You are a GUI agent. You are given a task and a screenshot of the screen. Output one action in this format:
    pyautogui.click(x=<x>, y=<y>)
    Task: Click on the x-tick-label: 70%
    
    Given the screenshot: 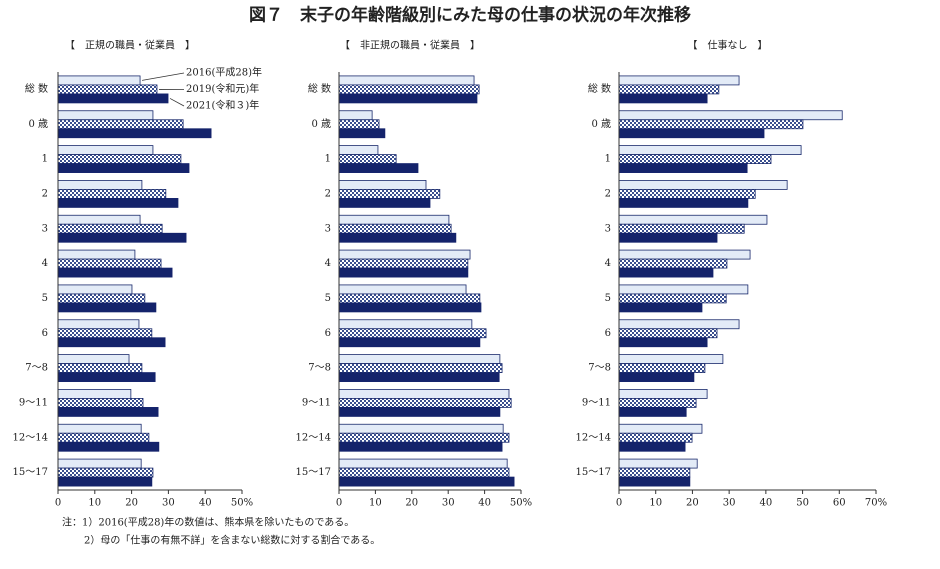 What is the action you would take?
    pyautogui.click(x=876, y=503)
    